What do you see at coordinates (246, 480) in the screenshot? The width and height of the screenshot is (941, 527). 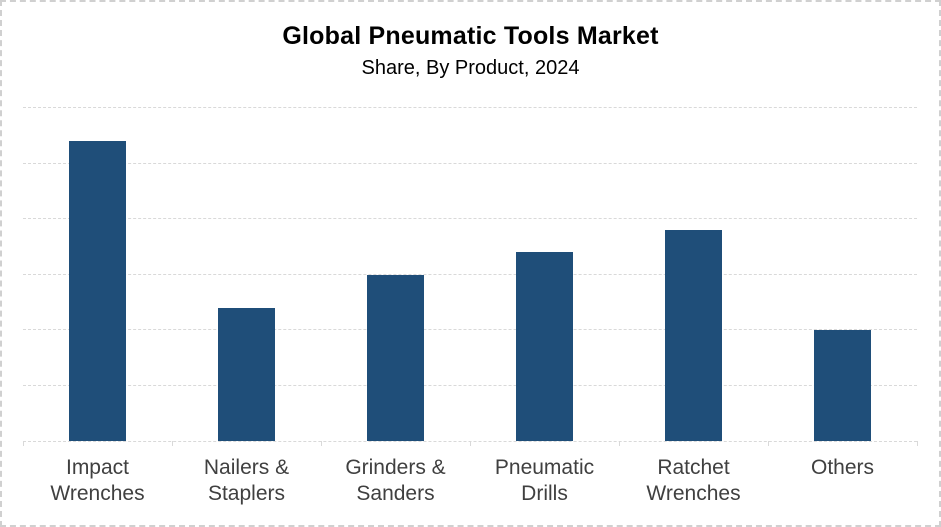 I see `category-label: Nailers & Staplers` at bounding box center [246, 480].